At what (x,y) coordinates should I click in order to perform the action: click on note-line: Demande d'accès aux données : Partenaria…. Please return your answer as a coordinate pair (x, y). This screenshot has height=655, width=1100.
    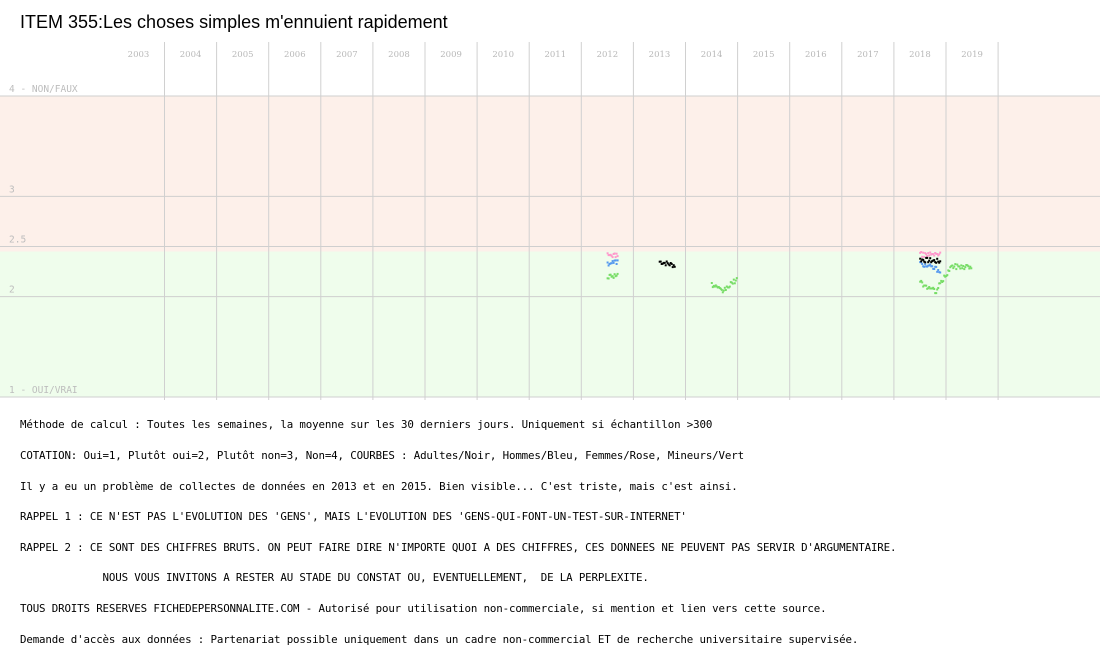
    Looking at the image, I should click on (439, 639).